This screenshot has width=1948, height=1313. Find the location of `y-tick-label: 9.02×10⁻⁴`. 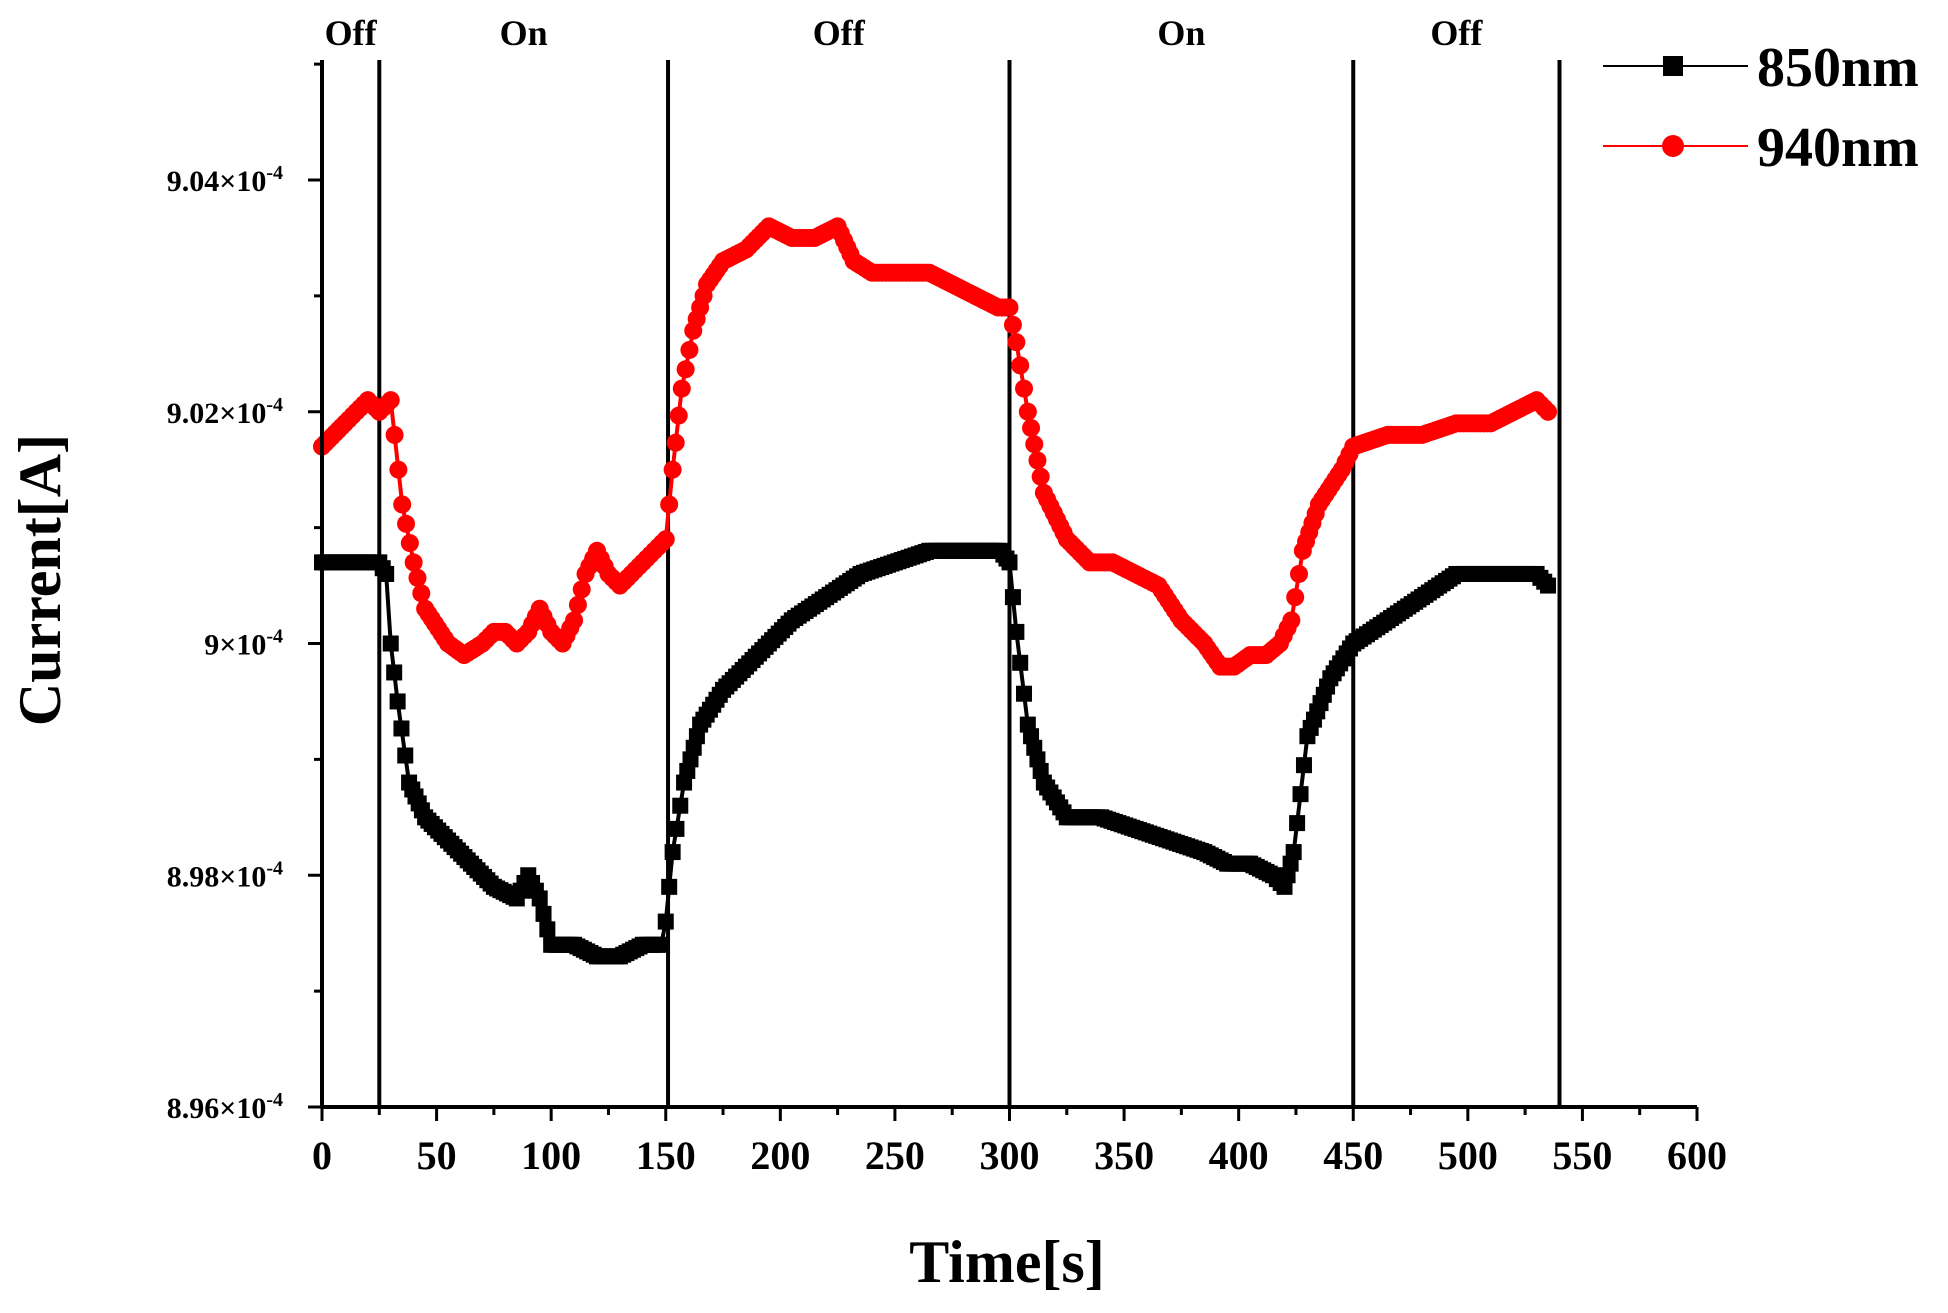

y-tick-label: 9.02×10⁻⁴ is located at coordinates (225, 412).